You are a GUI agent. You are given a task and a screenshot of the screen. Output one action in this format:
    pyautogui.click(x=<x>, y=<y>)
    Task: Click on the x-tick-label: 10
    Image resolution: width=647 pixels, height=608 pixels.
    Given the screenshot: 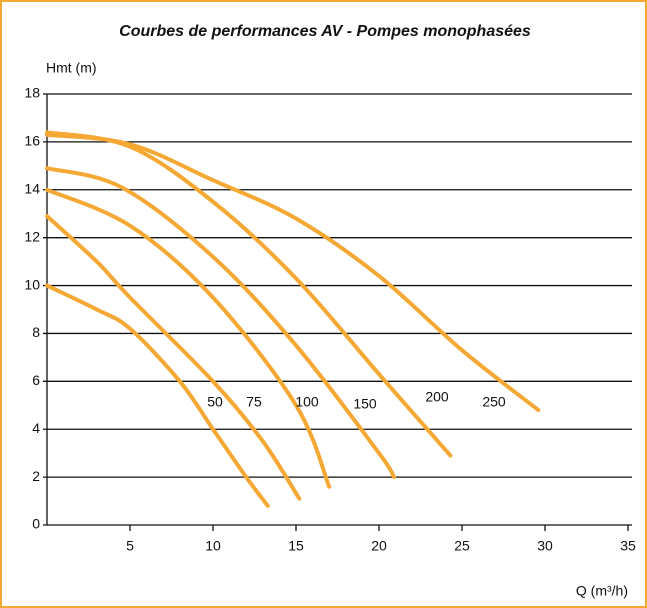 What is the action you would take?
    pyautogui.click(x=213, y=546)
    